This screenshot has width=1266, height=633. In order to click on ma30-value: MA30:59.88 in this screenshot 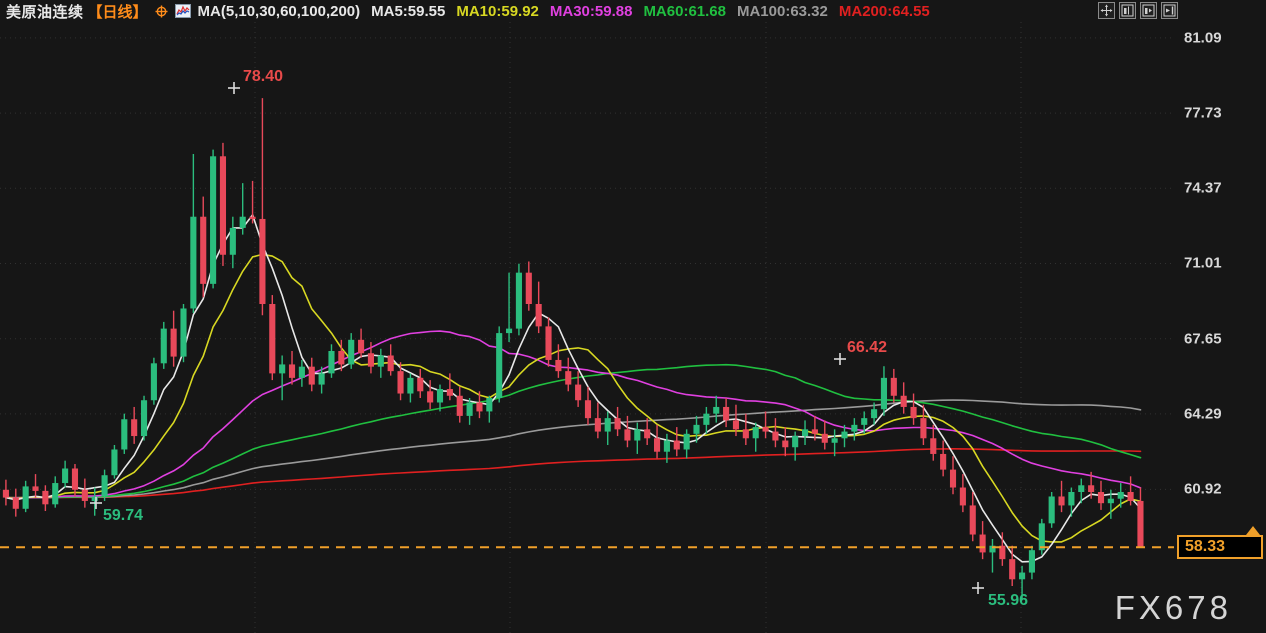, I will do `click(591, 11)`.